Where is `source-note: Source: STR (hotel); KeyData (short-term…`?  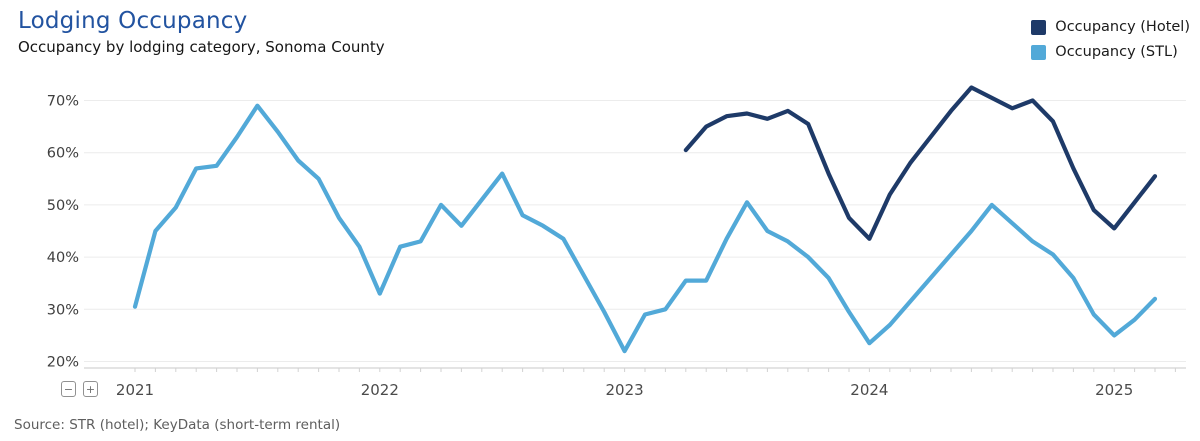 source-note: Source: STR (hotel); KeyData (short-term… is located at coordinates (177, 425).